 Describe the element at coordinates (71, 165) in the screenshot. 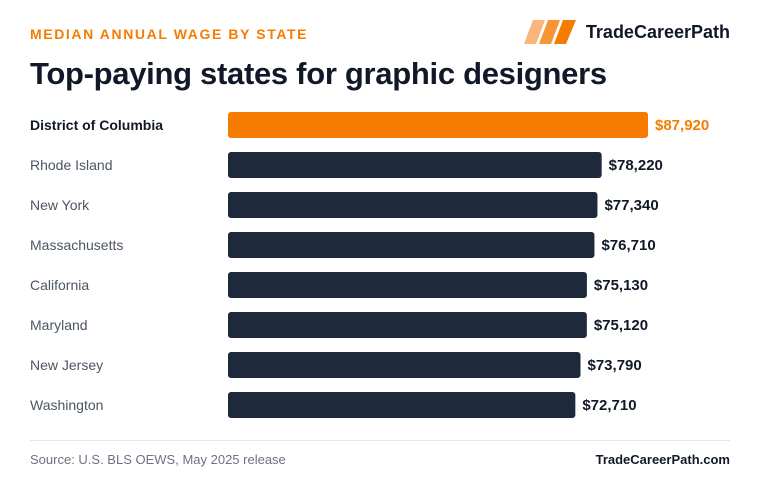

I see `category-label: Rhode Island` at that location.